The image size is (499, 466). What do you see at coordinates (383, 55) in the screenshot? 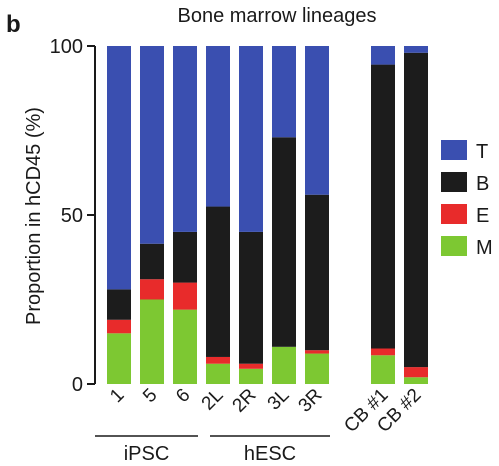
I see `bar-cb-1-t` at bounding box center [383, 55].